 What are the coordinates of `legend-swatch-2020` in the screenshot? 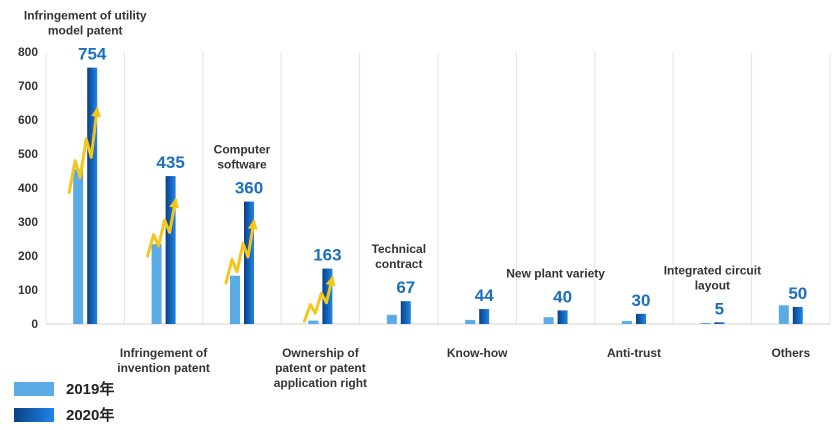 It's located at (34, 414).